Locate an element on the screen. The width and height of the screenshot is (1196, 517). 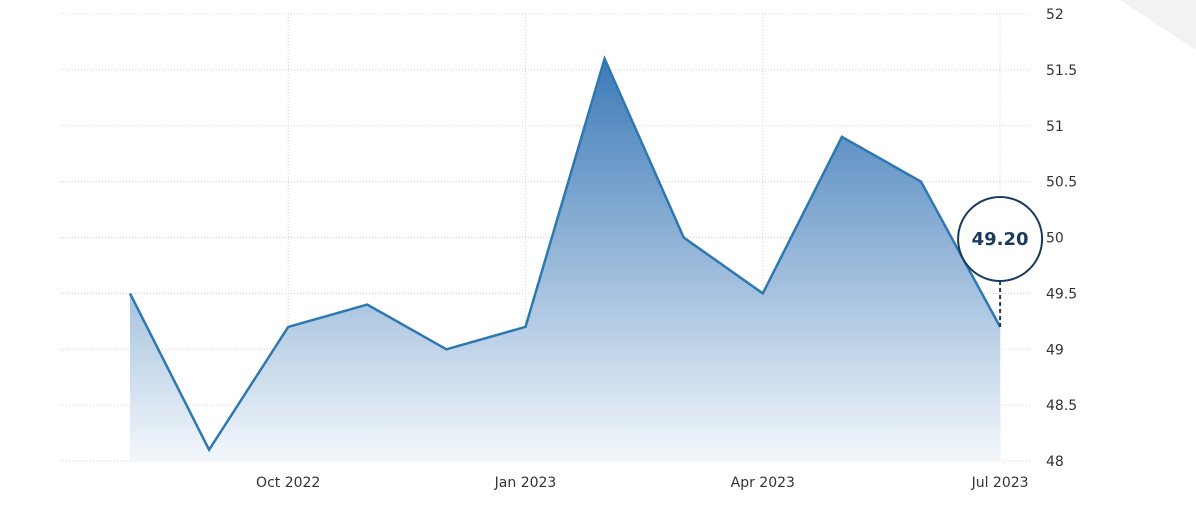
corner-decoration is located at coordinates (1158, 25).